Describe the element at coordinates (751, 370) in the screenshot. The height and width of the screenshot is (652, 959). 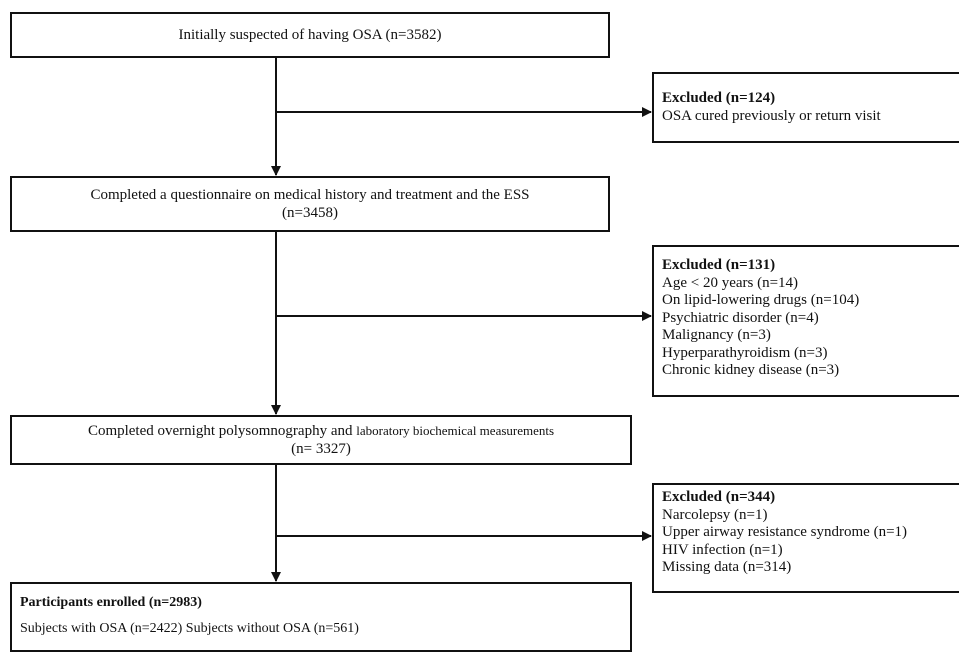
I see `exclusion-item: Chronic kidney disease (n=3)` at that location.